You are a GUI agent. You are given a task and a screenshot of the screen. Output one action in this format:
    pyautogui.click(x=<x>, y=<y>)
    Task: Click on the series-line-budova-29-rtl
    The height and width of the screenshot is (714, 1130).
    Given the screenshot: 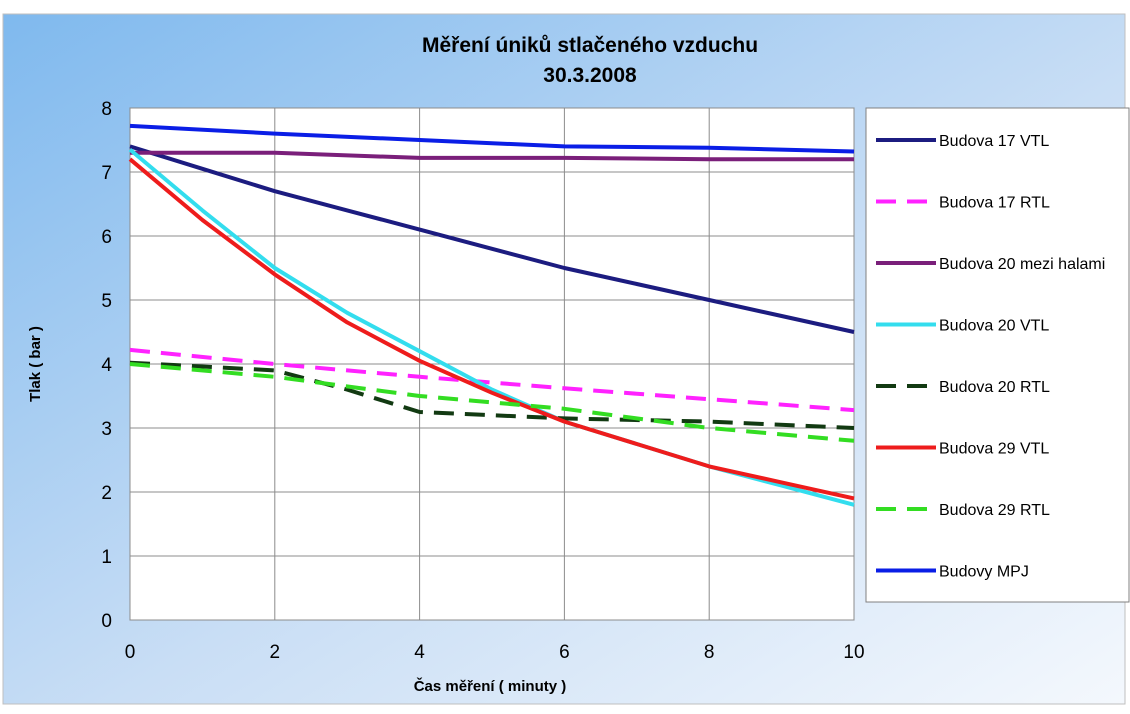 What is the action you would take?
    pyautogui.click(x=492, y=402)
    